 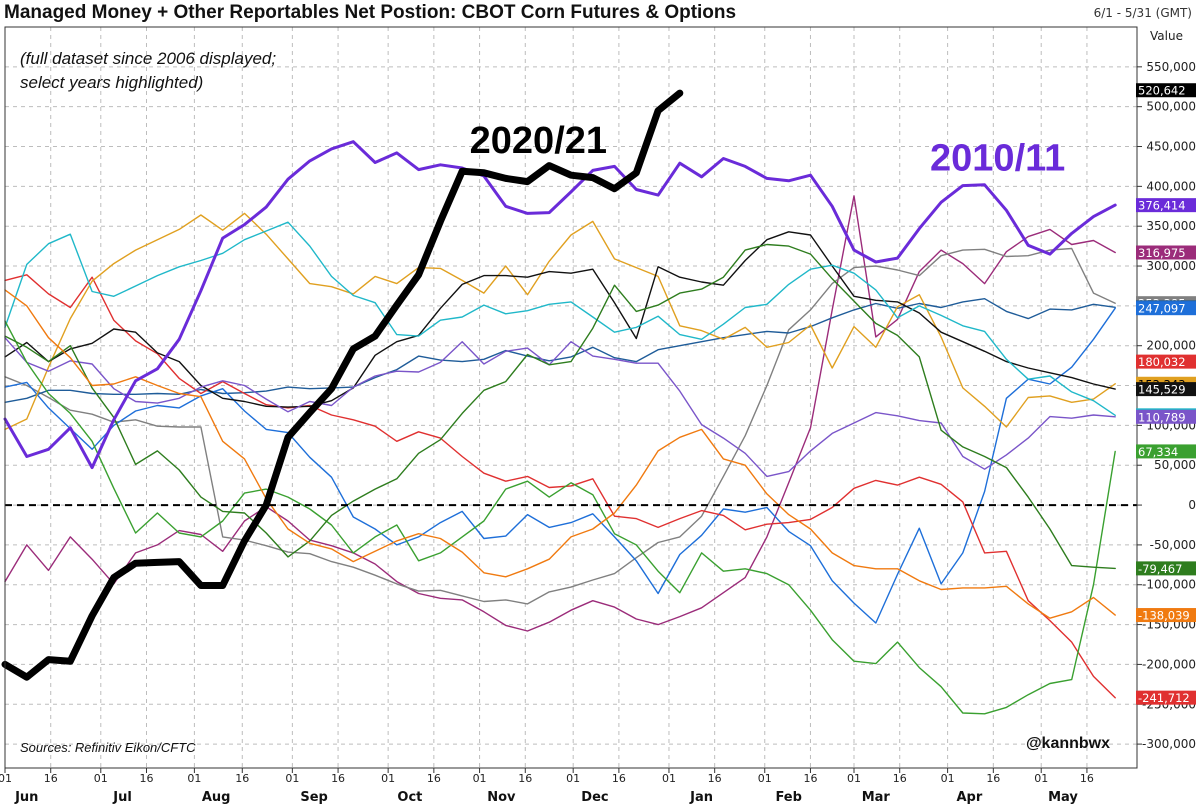 I want to click on x-month-label: Feb, so click(x=788, y=797).